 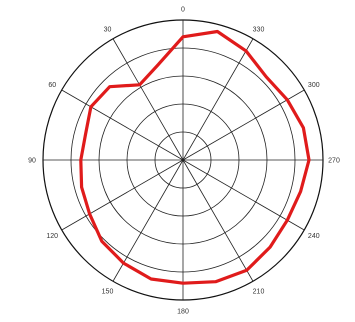 What do you see at coordinates (52, 236) in the screenshot?
I see `angle-tick-label: 120` at bounding box center [52, 236].